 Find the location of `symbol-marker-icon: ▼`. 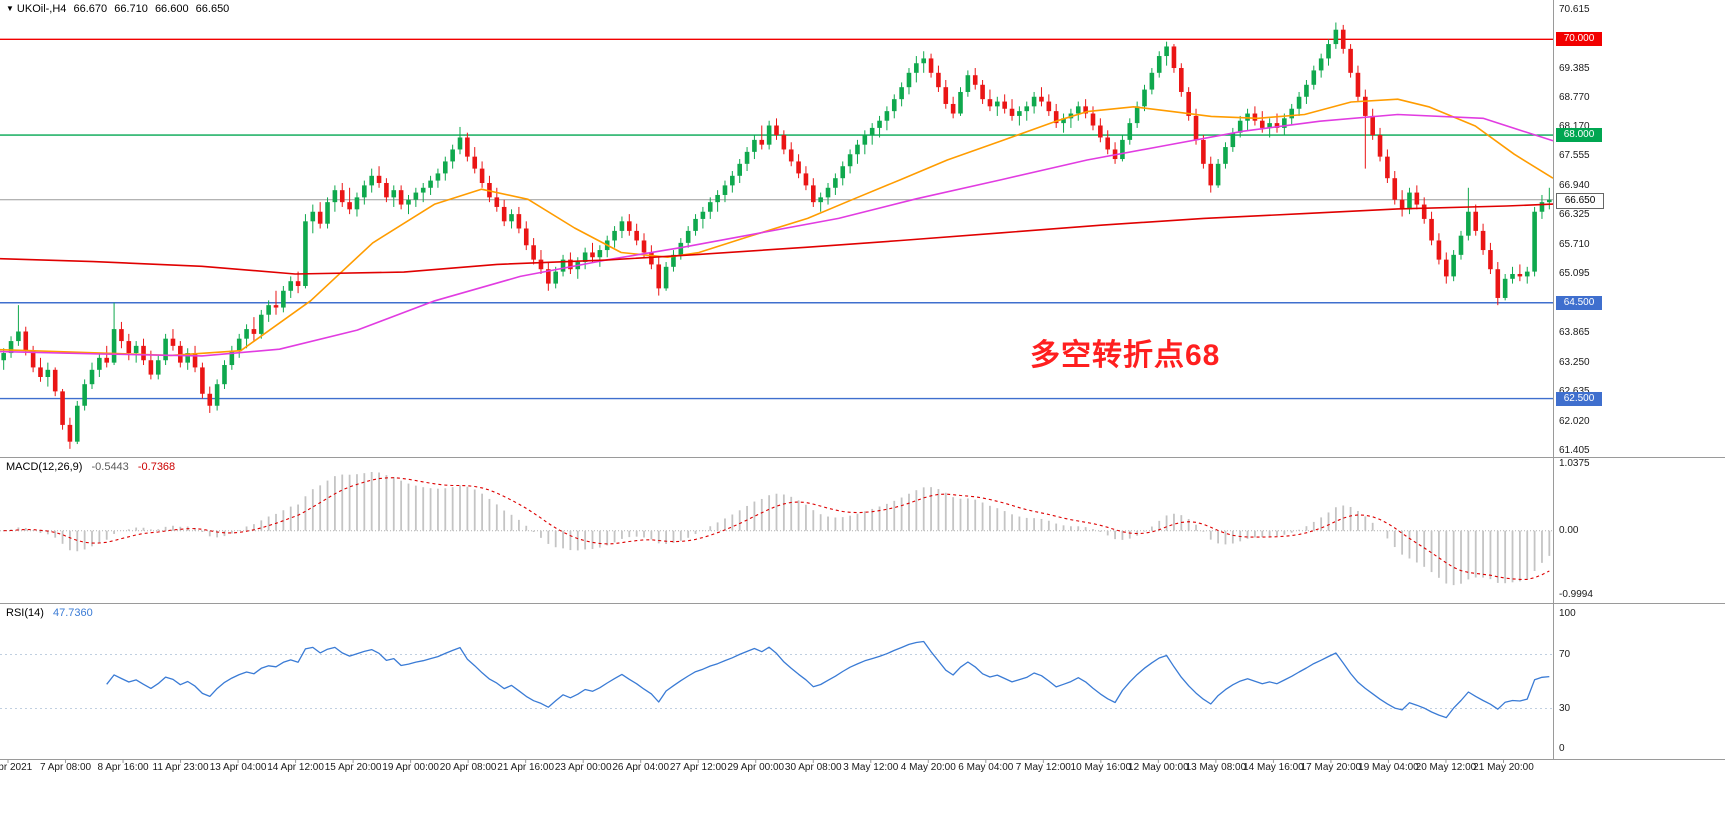

symbol-marker-icon: ▼ is located at coordinates (10, 8).